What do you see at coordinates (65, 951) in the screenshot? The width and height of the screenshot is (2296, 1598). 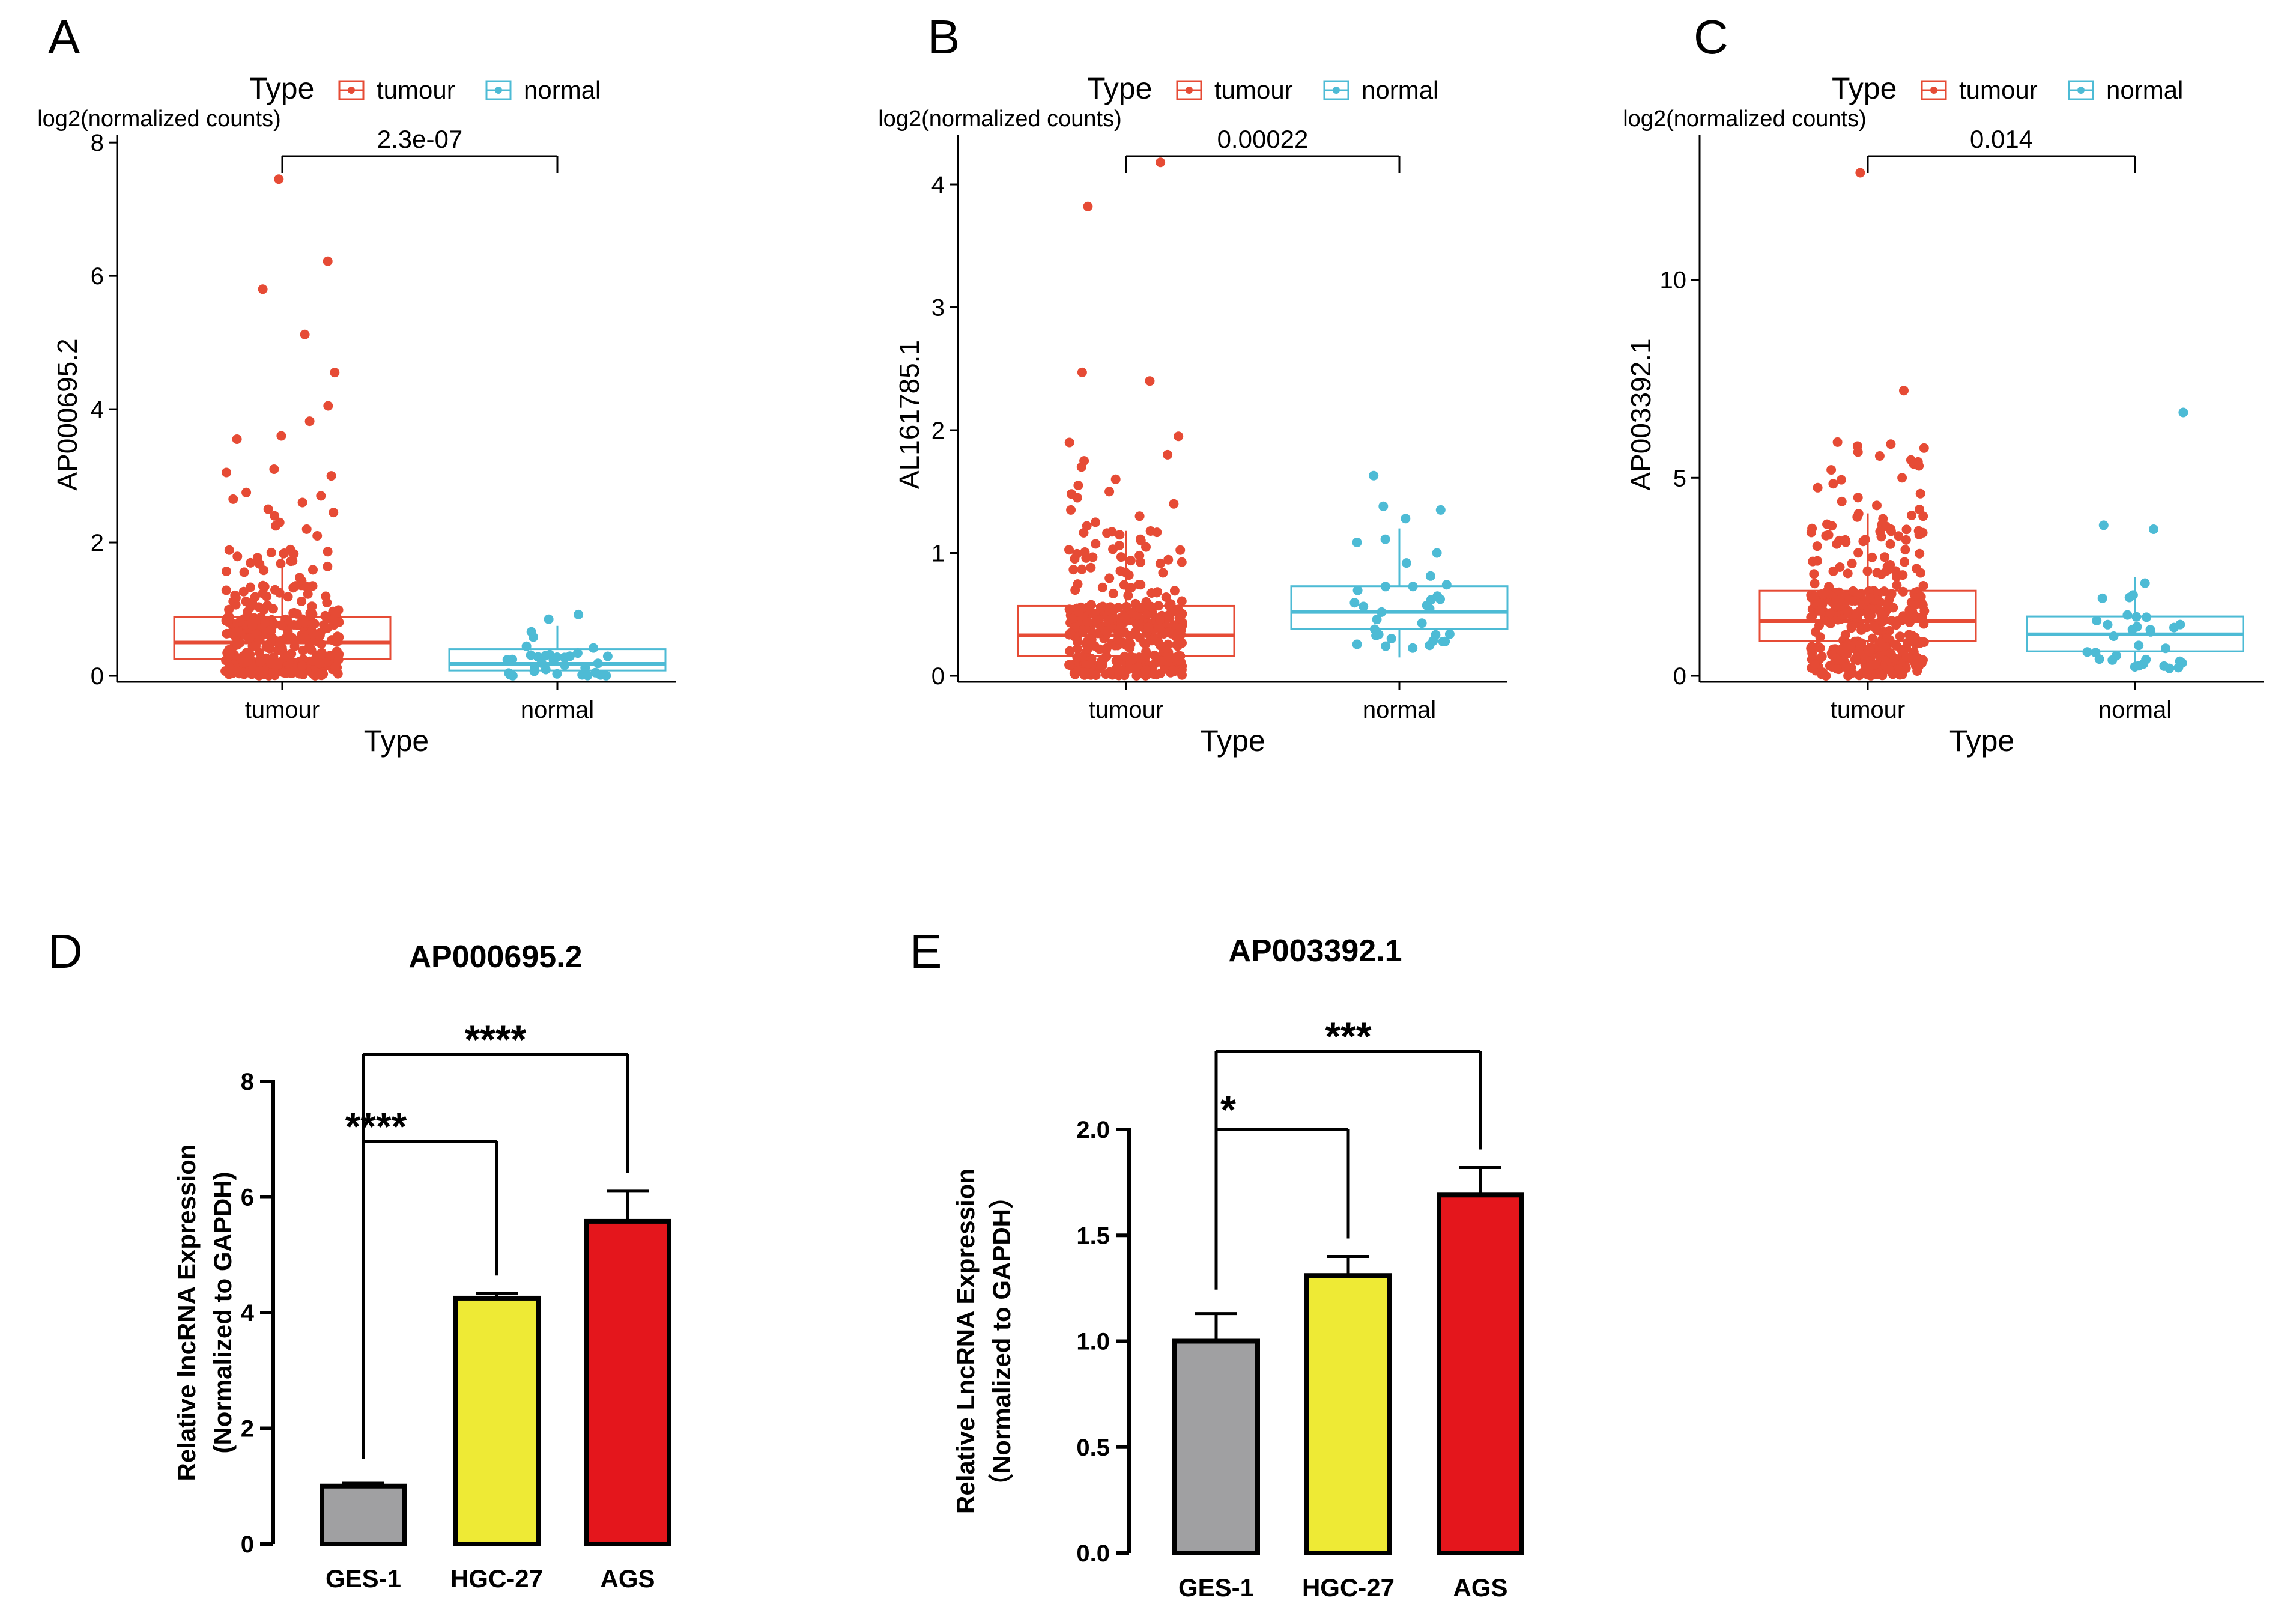 I see `panel-label: D` at bounding box center [65, 951].